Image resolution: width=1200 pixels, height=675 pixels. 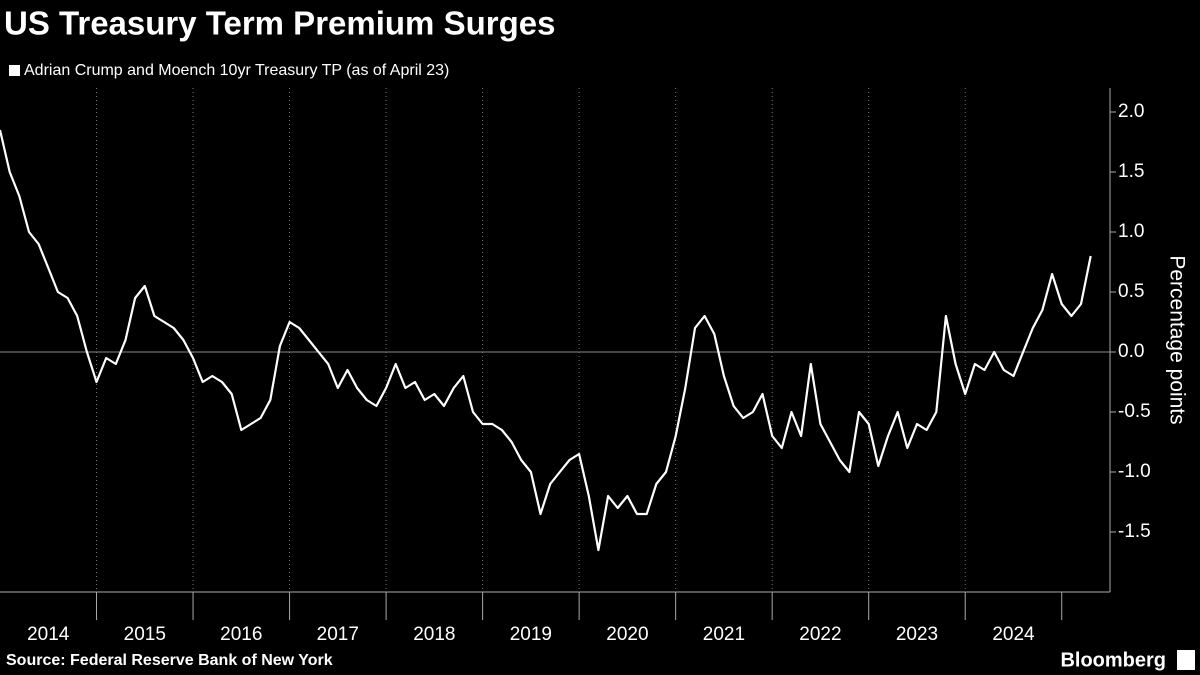 I want to click on x-tick-label: 2015, so click(x=145, y=634).